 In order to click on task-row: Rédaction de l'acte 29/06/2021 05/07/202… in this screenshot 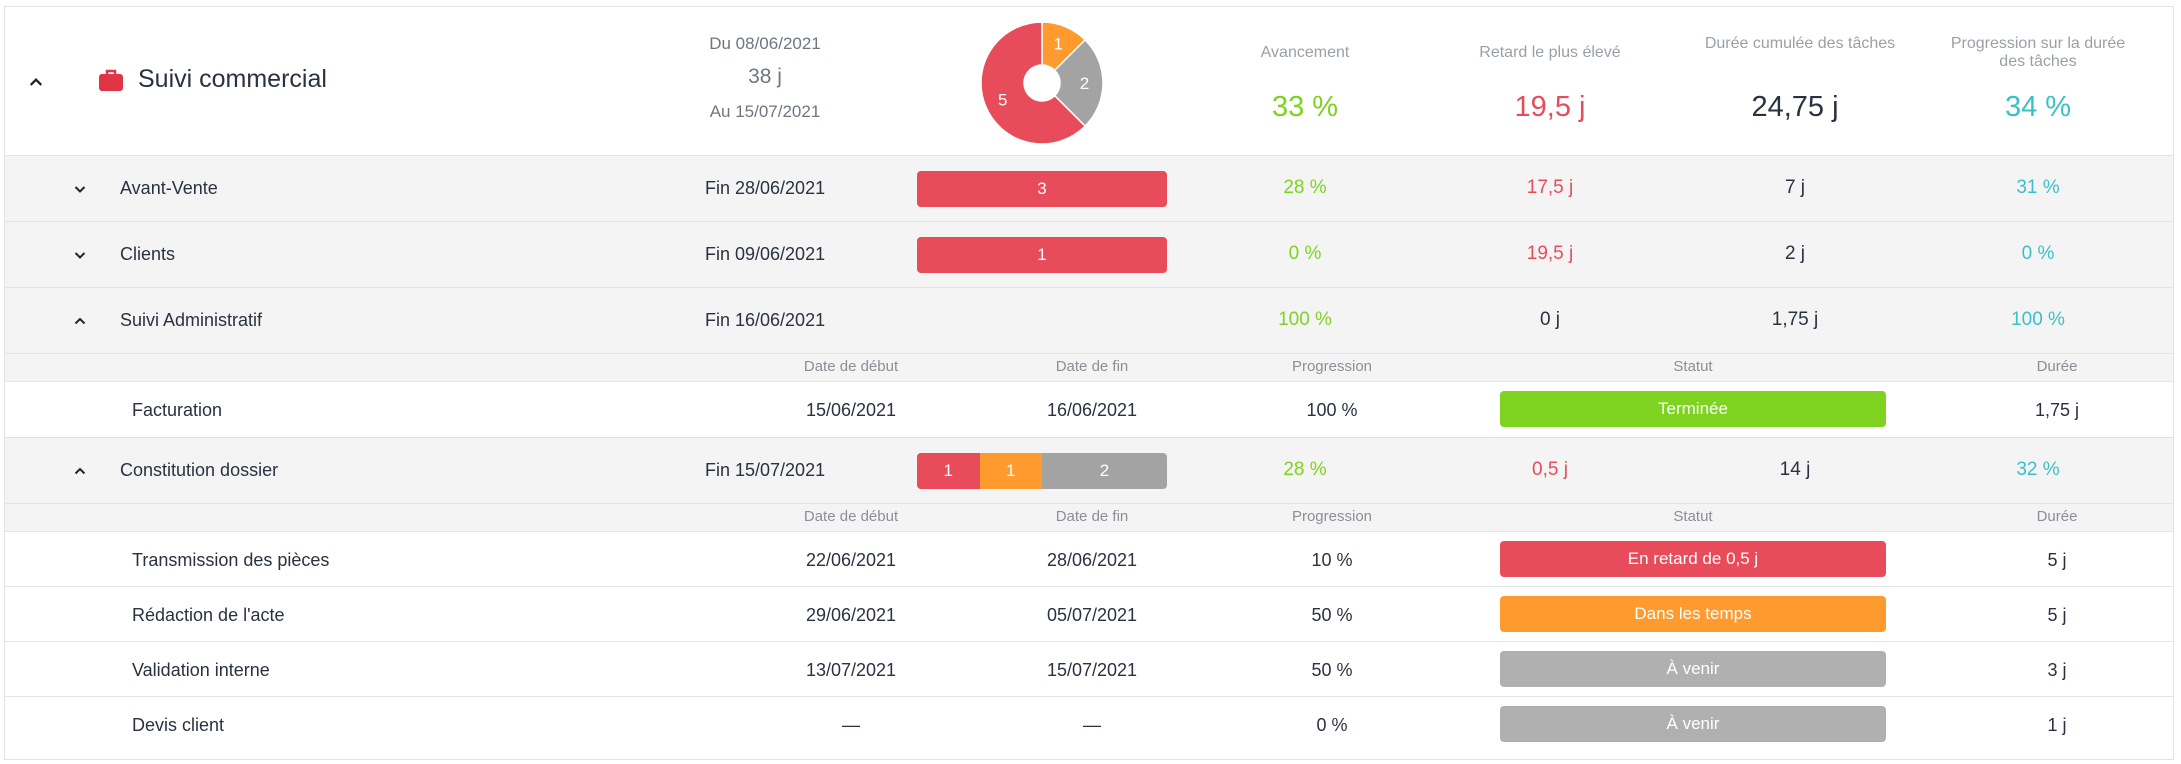, I will do `click(1089, 614)`.